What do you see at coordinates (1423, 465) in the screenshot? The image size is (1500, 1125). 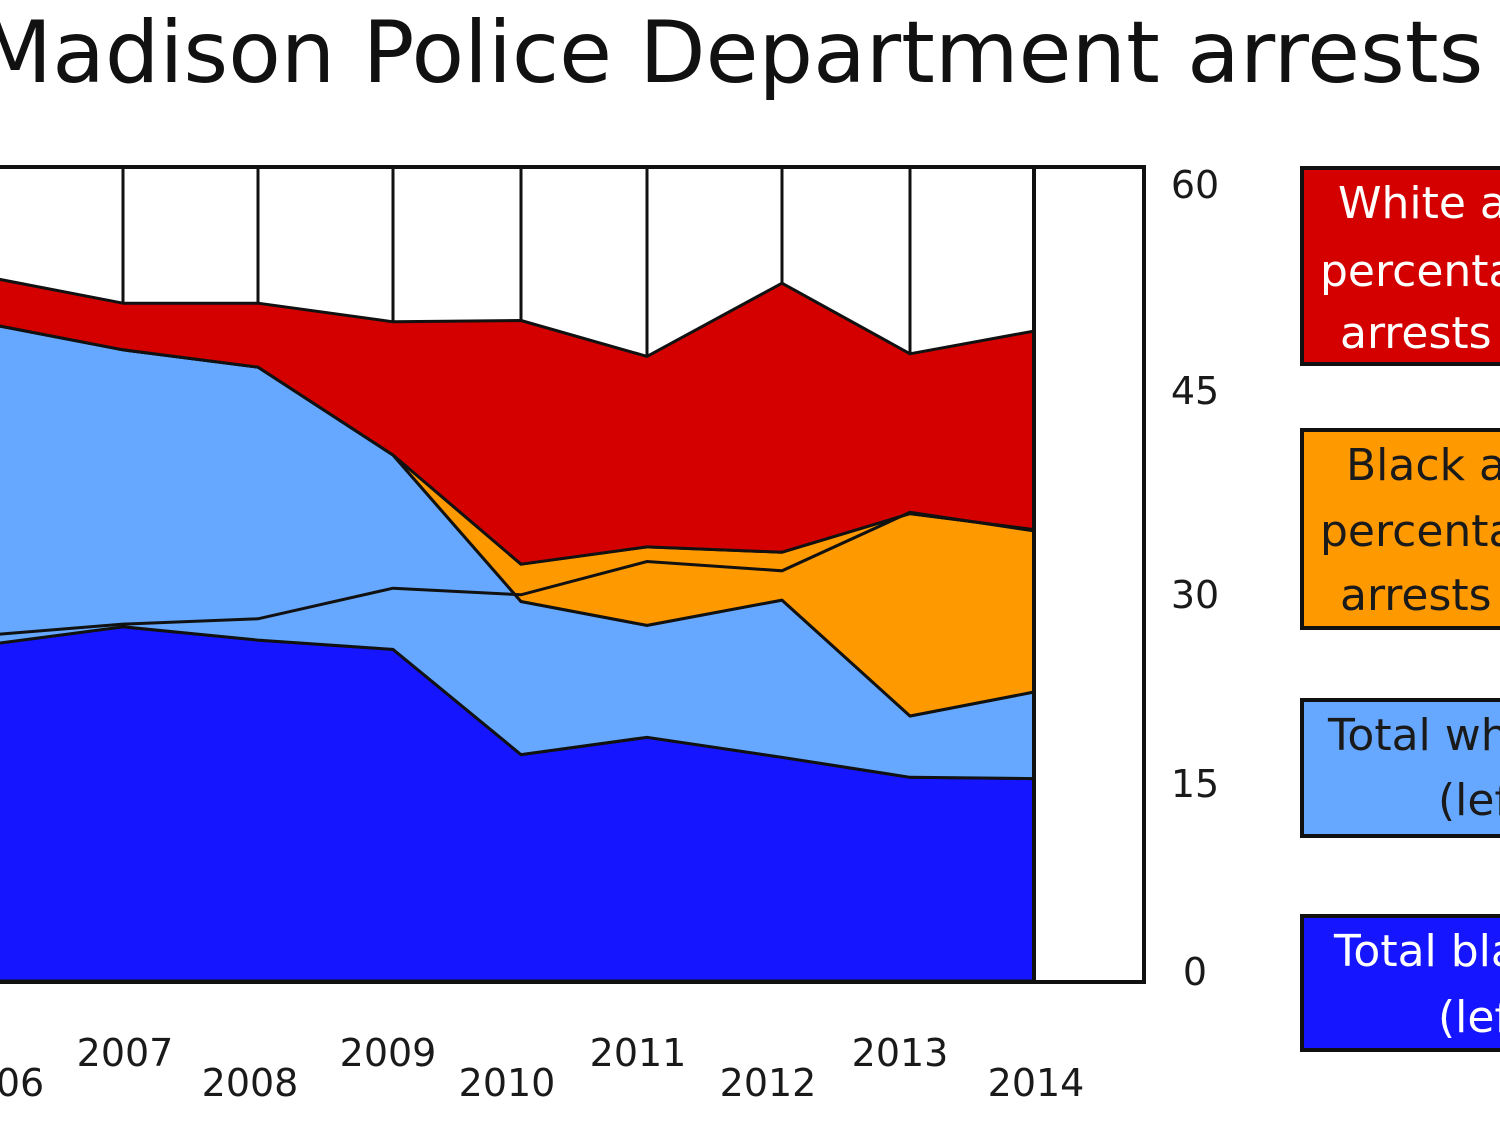 I see `legend-label: Black a` at bounding box center [1423, 465].